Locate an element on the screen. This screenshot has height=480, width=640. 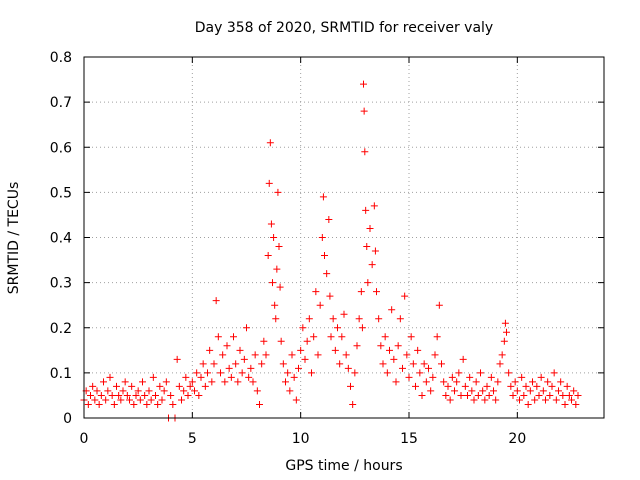
x-tick-label: 15 is located at coordinates (409, 439).